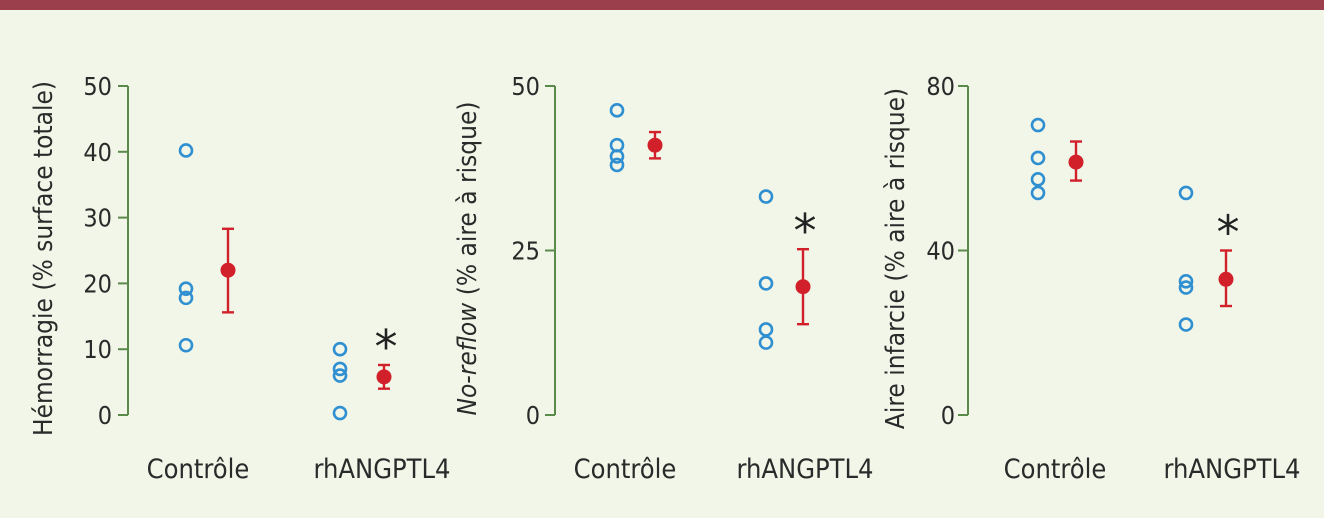 This screenshot has width=1324, height=518. Describe the element at coordinates (468, 359) in the screenshot. I see `y-axis-label-part: No-reflow` at that location.